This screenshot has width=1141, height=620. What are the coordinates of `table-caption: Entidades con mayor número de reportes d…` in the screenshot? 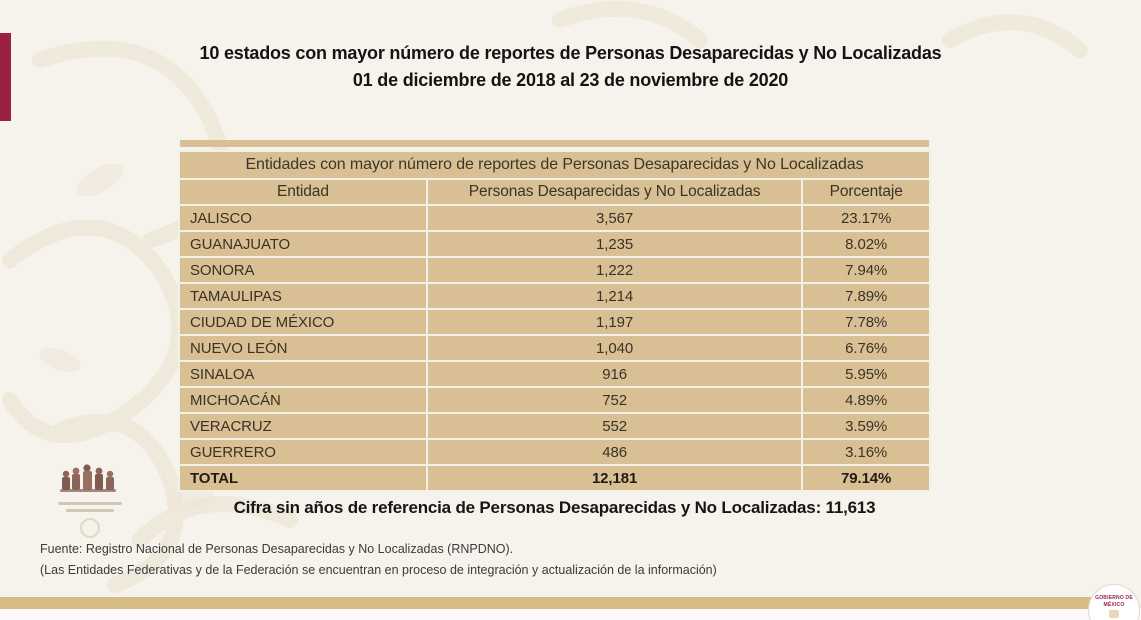 It's located at (554, 165).